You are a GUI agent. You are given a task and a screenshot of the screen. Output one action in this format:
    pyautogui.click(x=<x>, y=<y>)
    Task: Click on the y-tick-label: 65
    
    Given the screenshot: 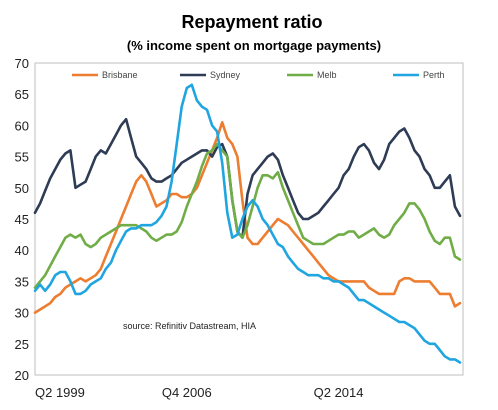 What is the action you would take?
    pyautogui.click(x=22, y=94)
    